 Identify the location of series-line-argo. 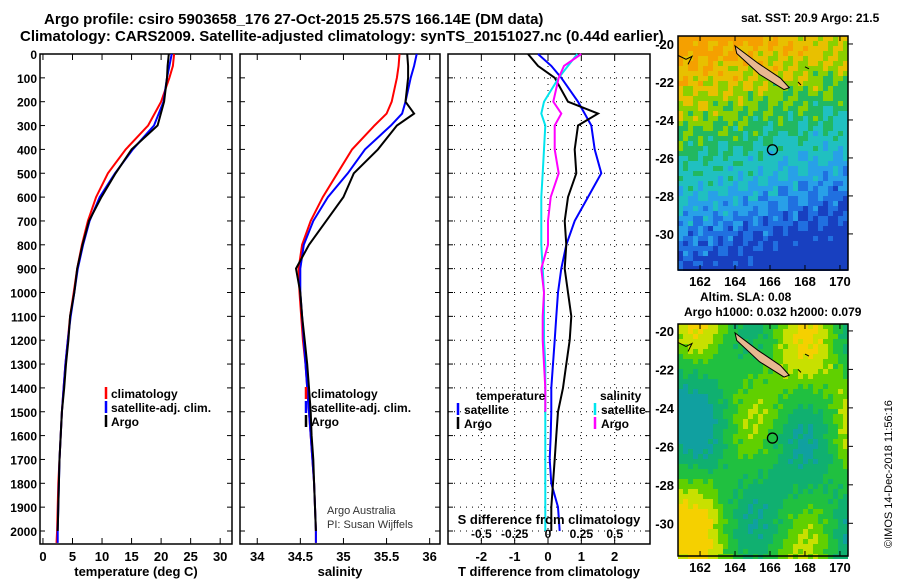
(355, 292).